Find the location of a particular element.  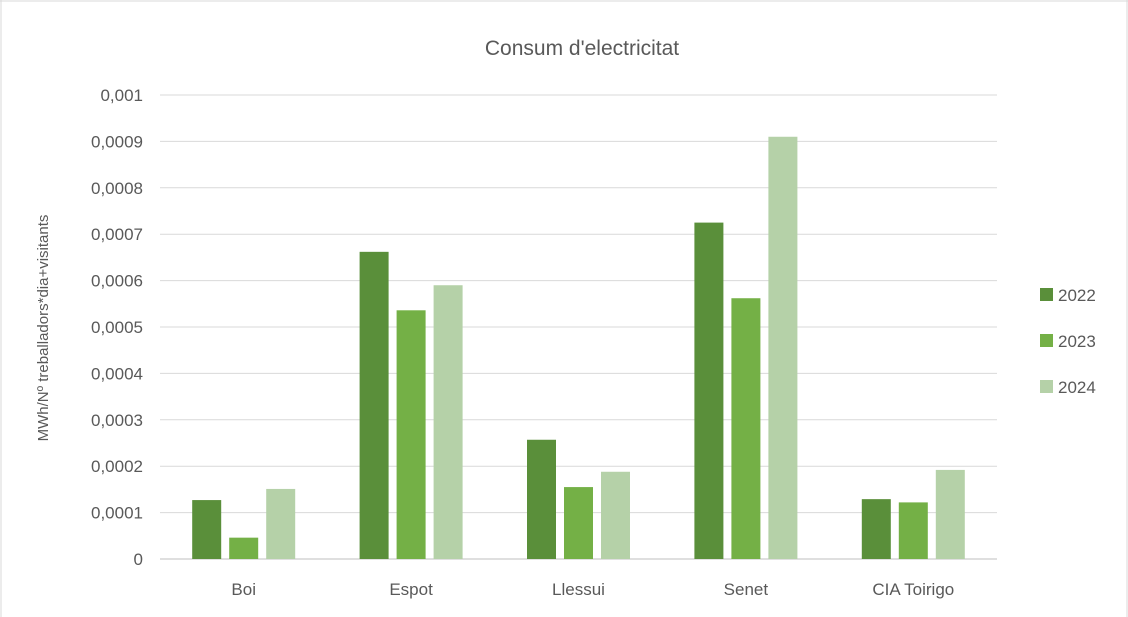

bar-2023-cia-toirigo is located at coordinates (913, 530).